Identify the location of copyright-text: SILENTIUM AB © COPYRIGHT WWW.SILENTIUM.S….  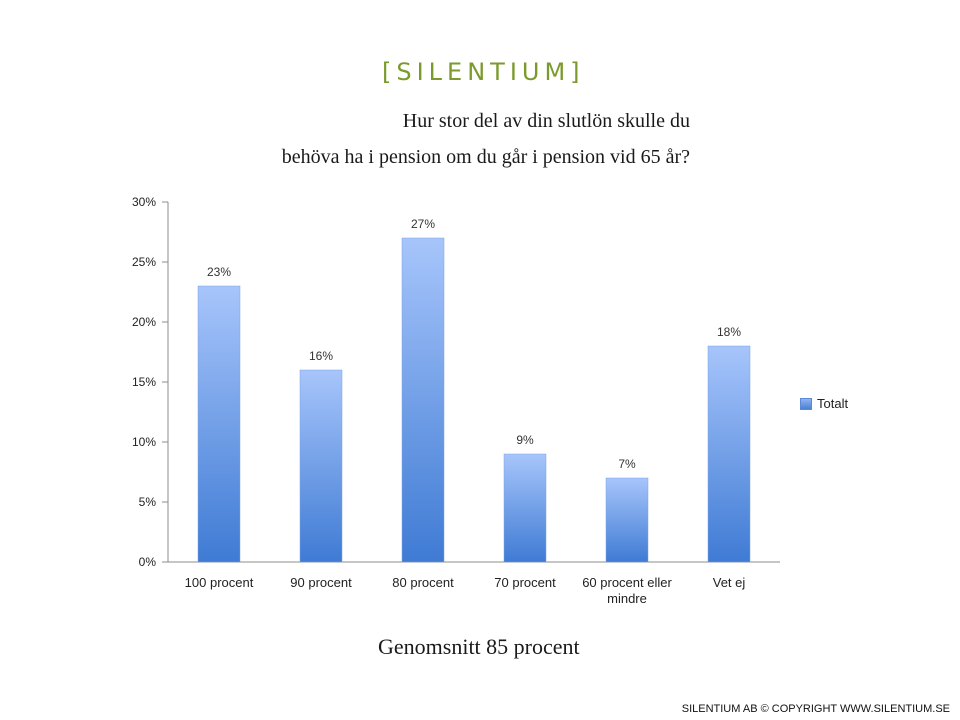
(815, 709).